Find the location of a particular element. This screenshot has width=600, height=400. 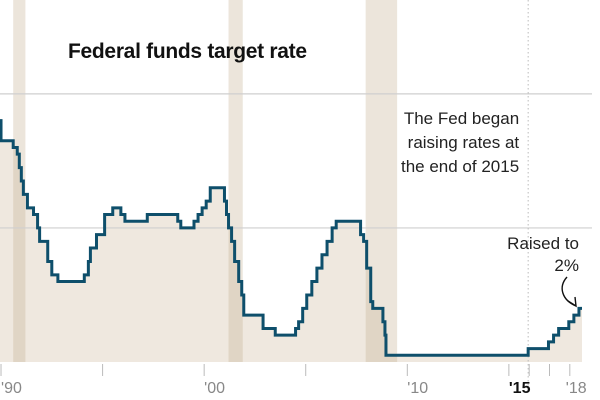

annotation-raised-to: 2% is located at coordinates (566, 265).